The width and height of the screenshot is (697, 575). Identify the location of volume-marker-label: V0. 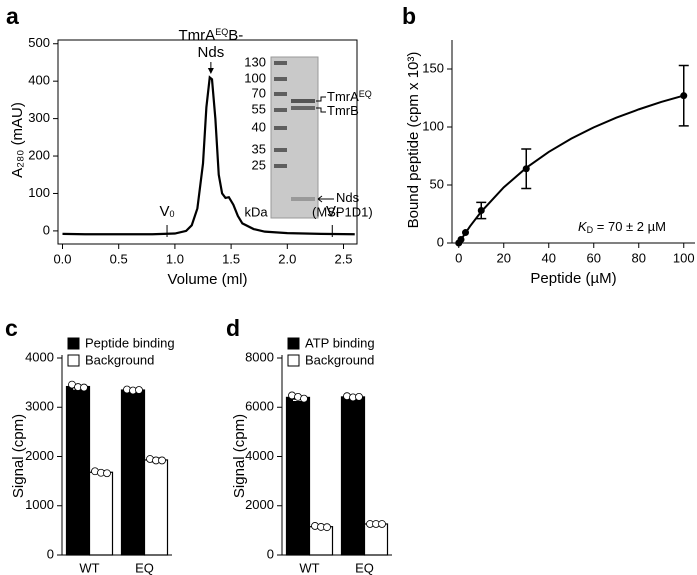
(167, 211).